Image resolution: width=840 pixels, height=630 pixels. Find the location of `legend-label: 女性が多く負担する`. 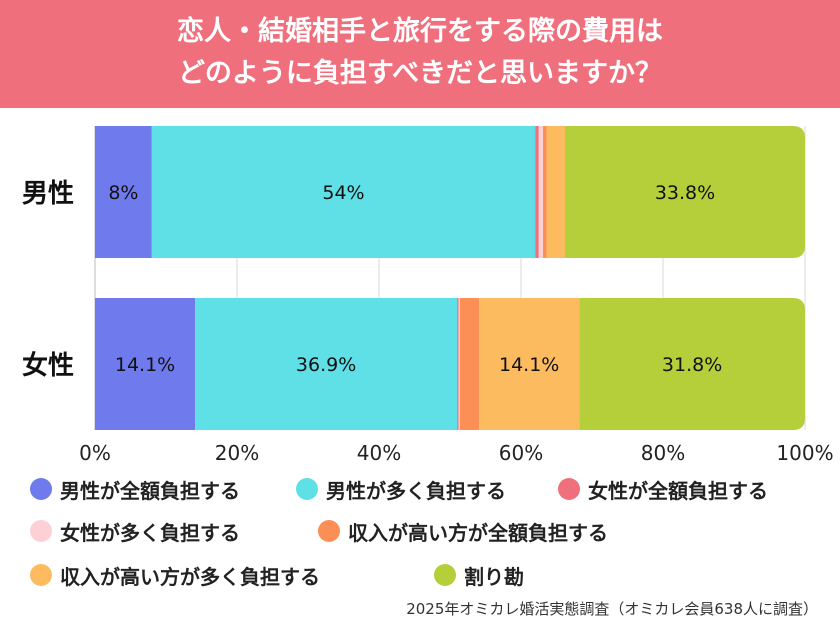

legend-label: 女性が多く負担する is located at coordinates (150, 532).